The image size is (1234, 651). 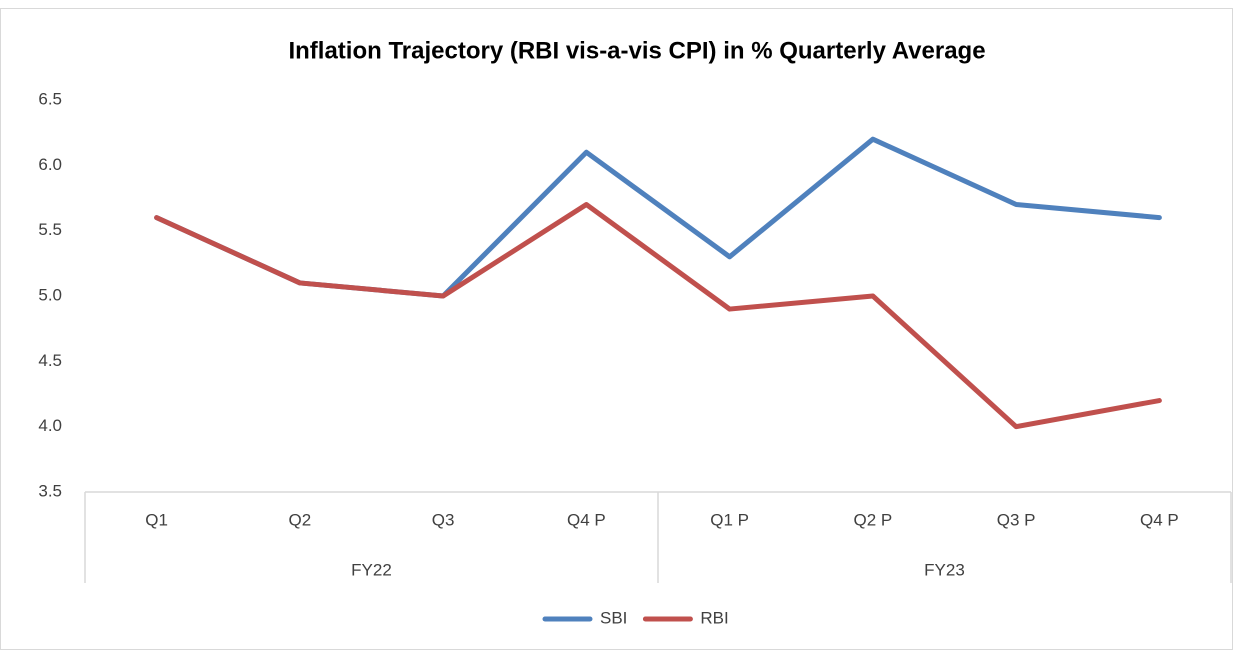 What do you see at coordinates (944, 569) in the screenshot?
I see `group-label: FY23` at bounding box center [944, 569].